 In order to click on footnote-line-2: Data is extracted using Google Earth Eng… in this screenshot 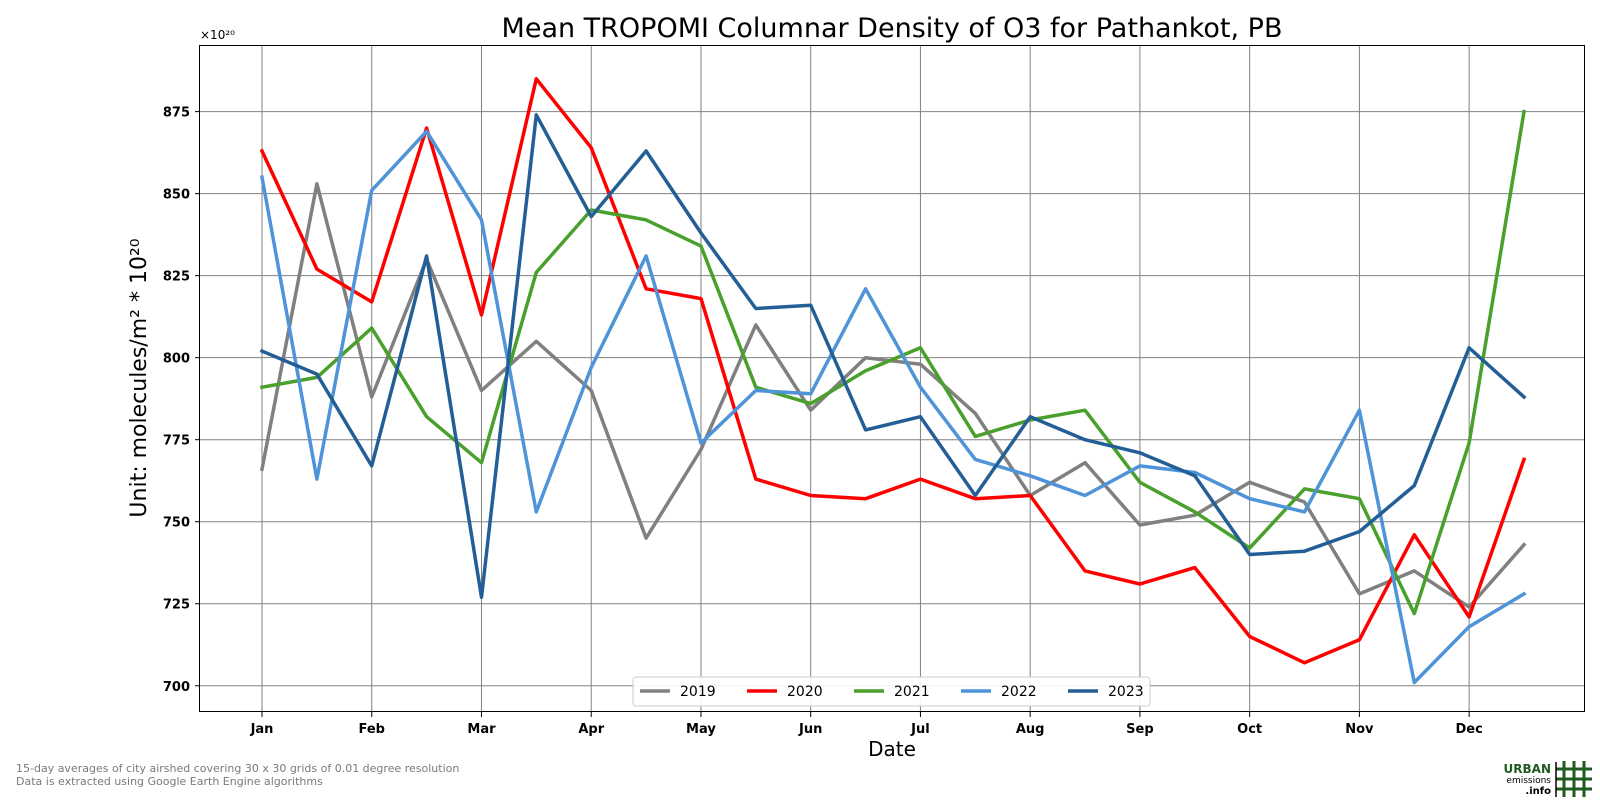, I will do `click(169, 781)`.